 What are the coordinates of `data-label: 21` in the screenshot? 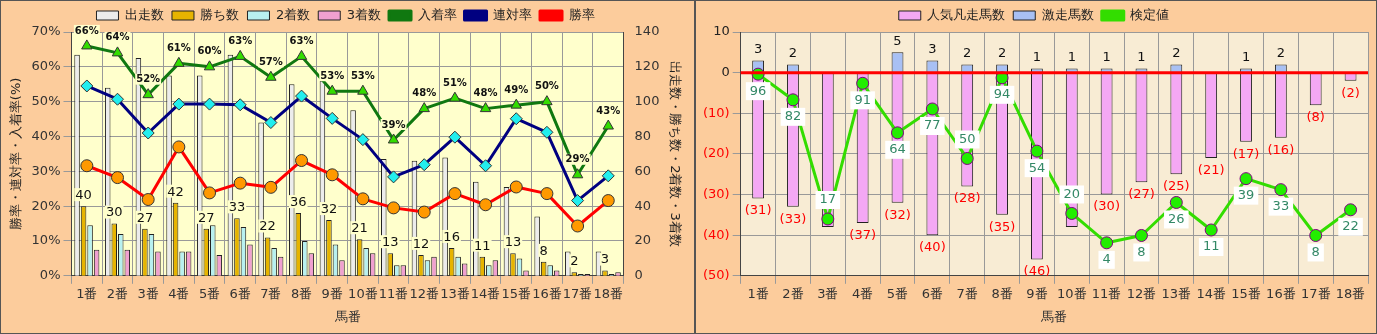 It's located at (359, 228).